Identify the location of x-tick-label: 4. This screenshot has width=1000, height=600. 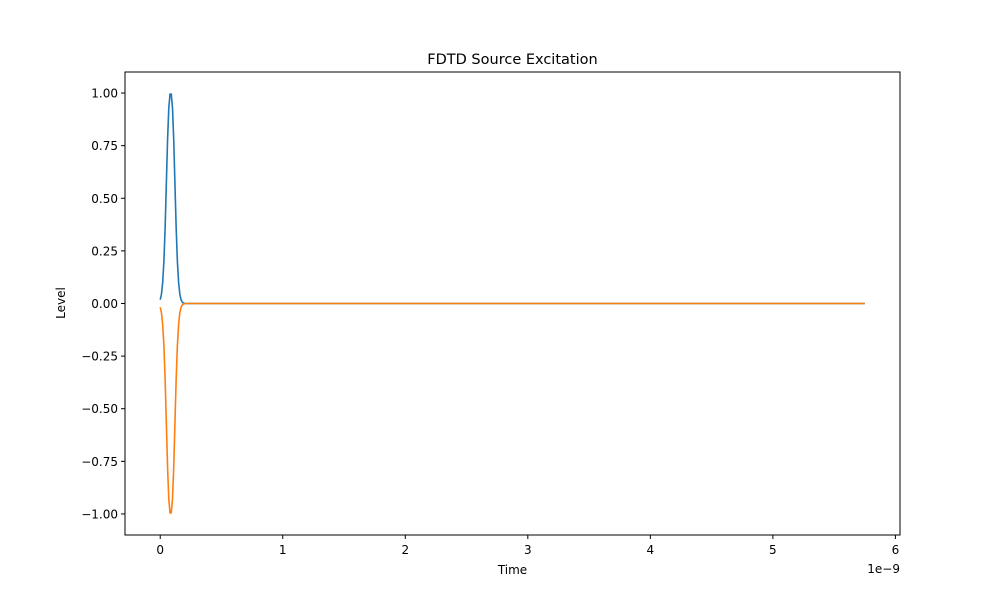
(651, 550).